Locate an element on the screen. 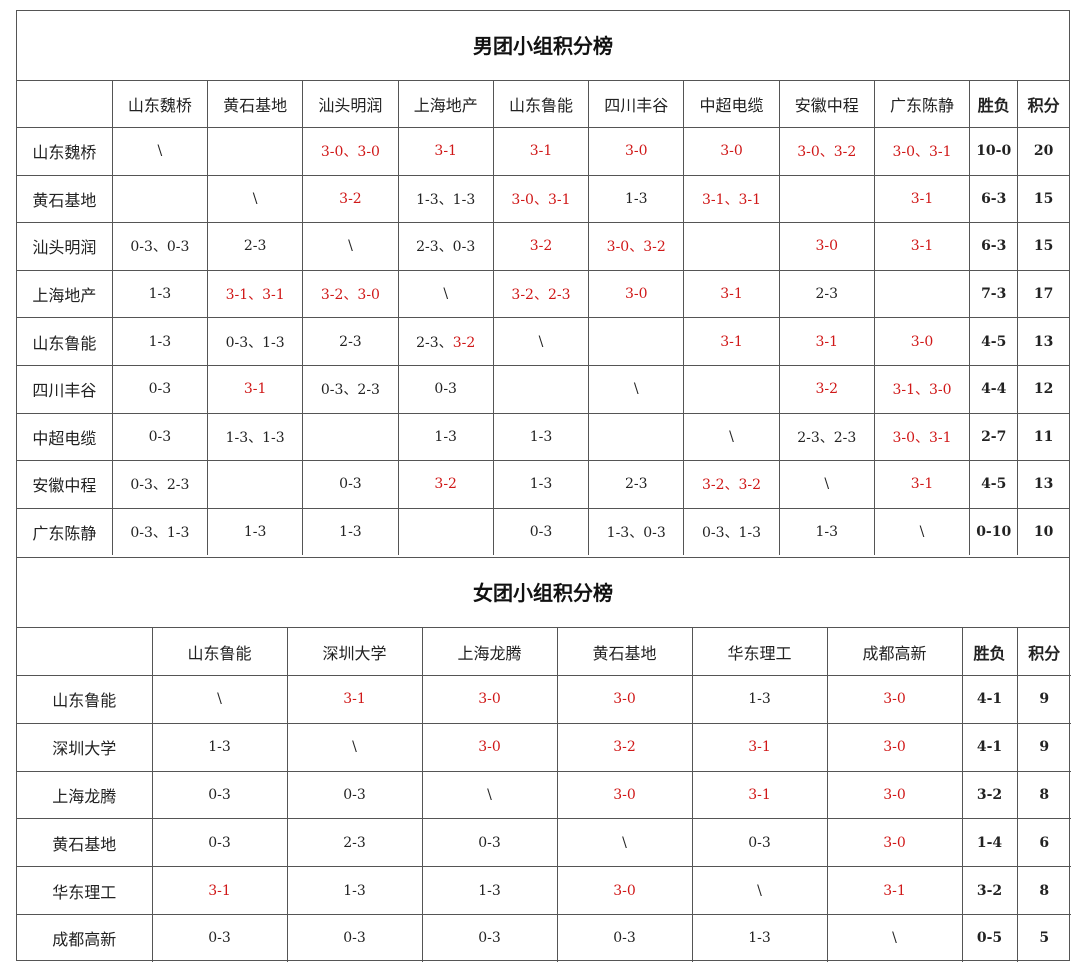  score-text: 3-1、3-1 is located at coordinates (255, 295).